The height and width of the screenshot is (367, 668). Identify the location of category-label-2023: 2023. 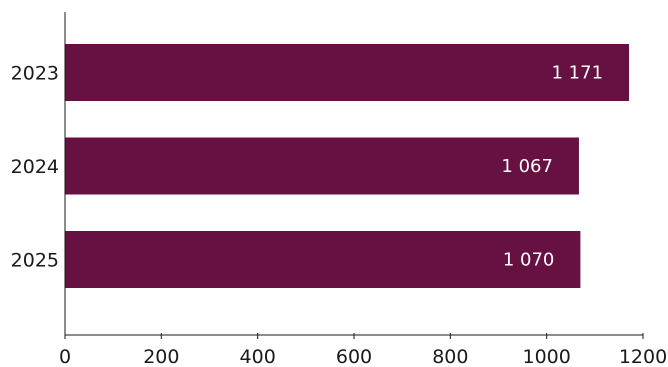
(35, 74).